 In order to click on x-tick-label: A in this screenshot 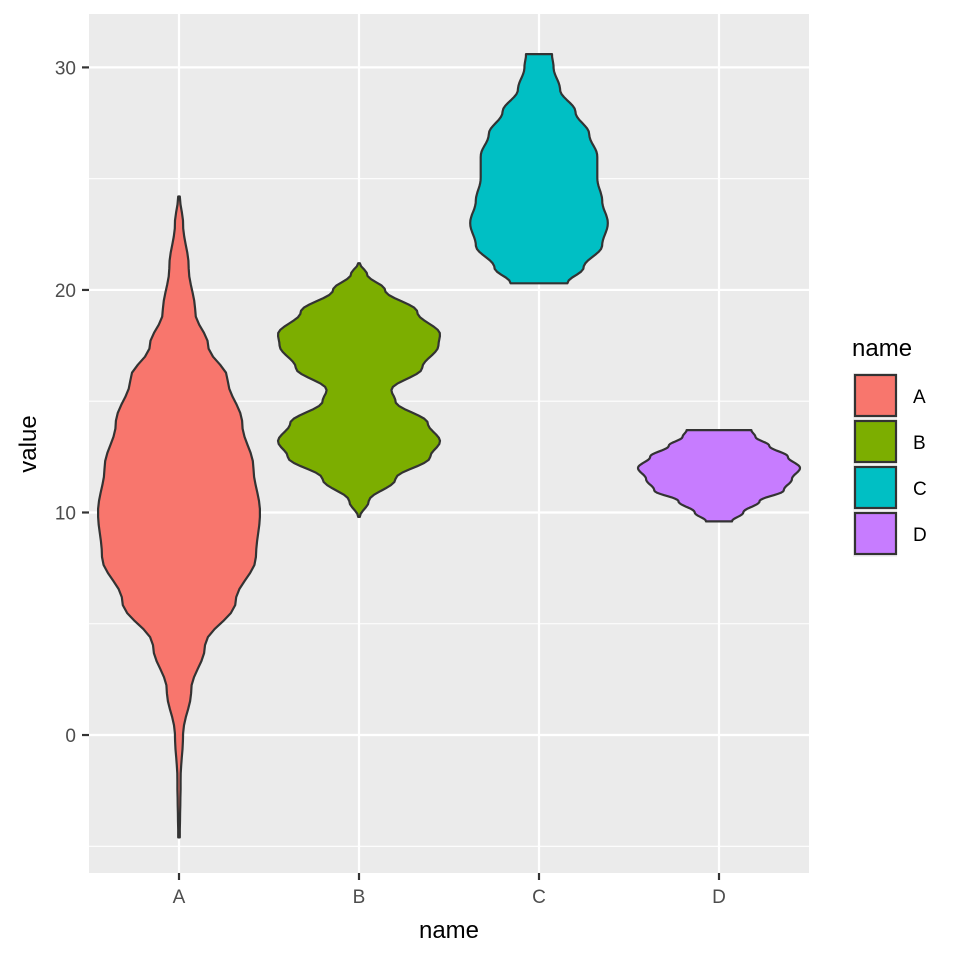, I will do `click(179, 897)`.